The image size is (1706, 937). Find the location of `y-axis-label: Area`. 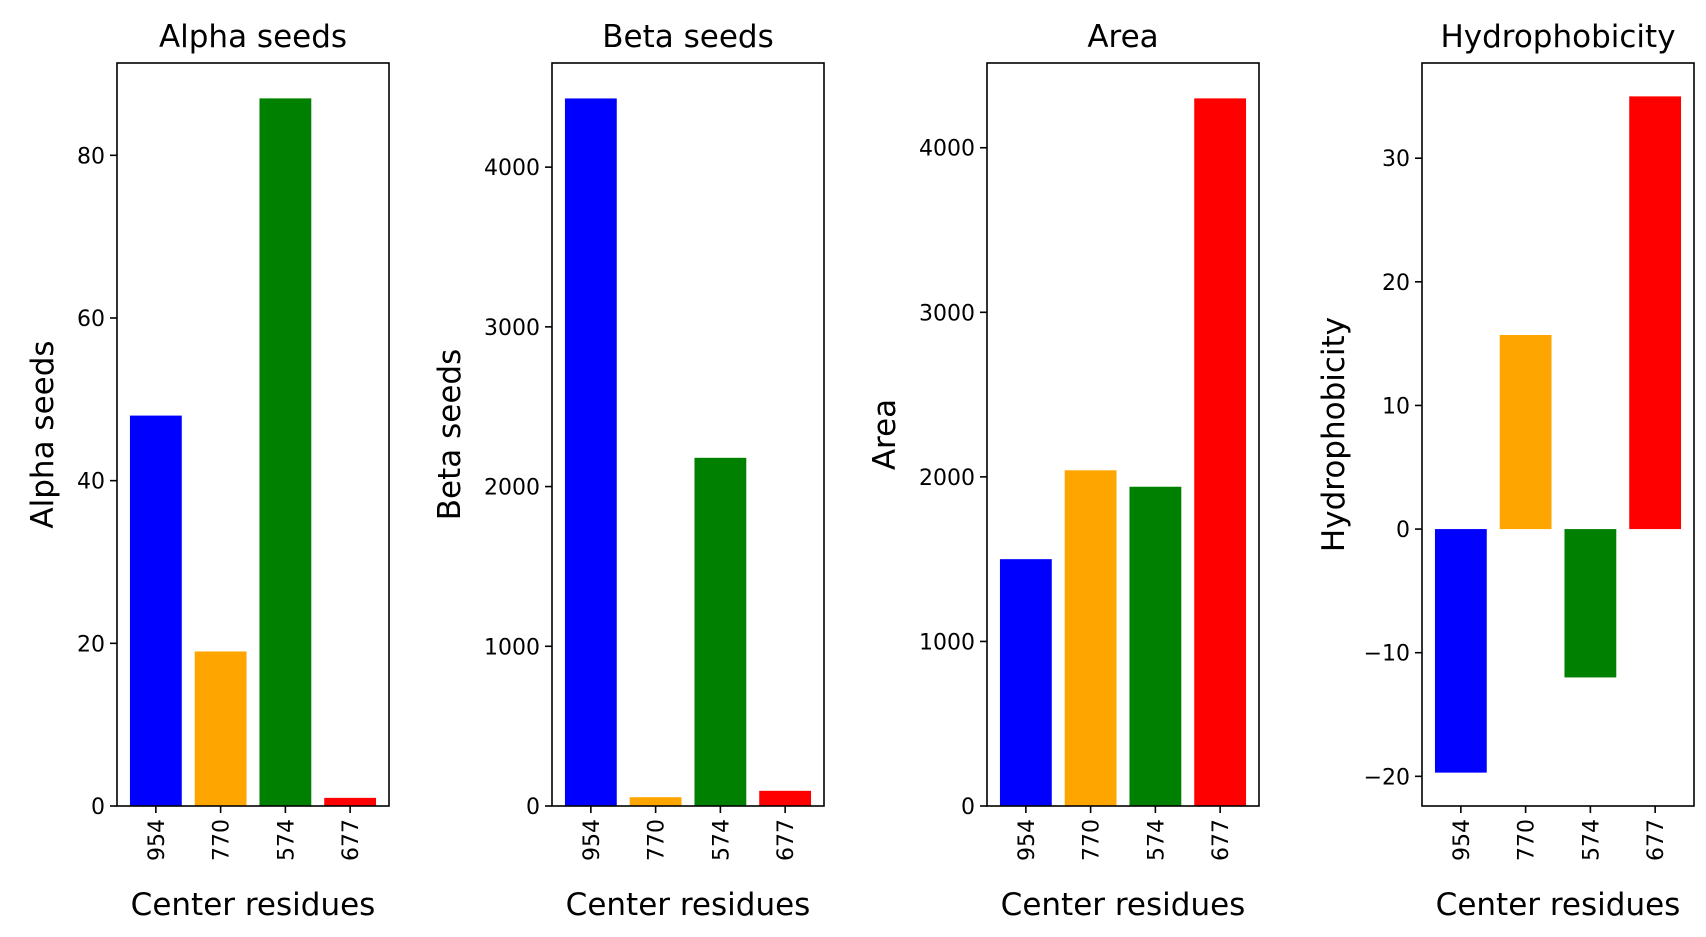

y-axis-label: Area is located at coordinates (885, 434).